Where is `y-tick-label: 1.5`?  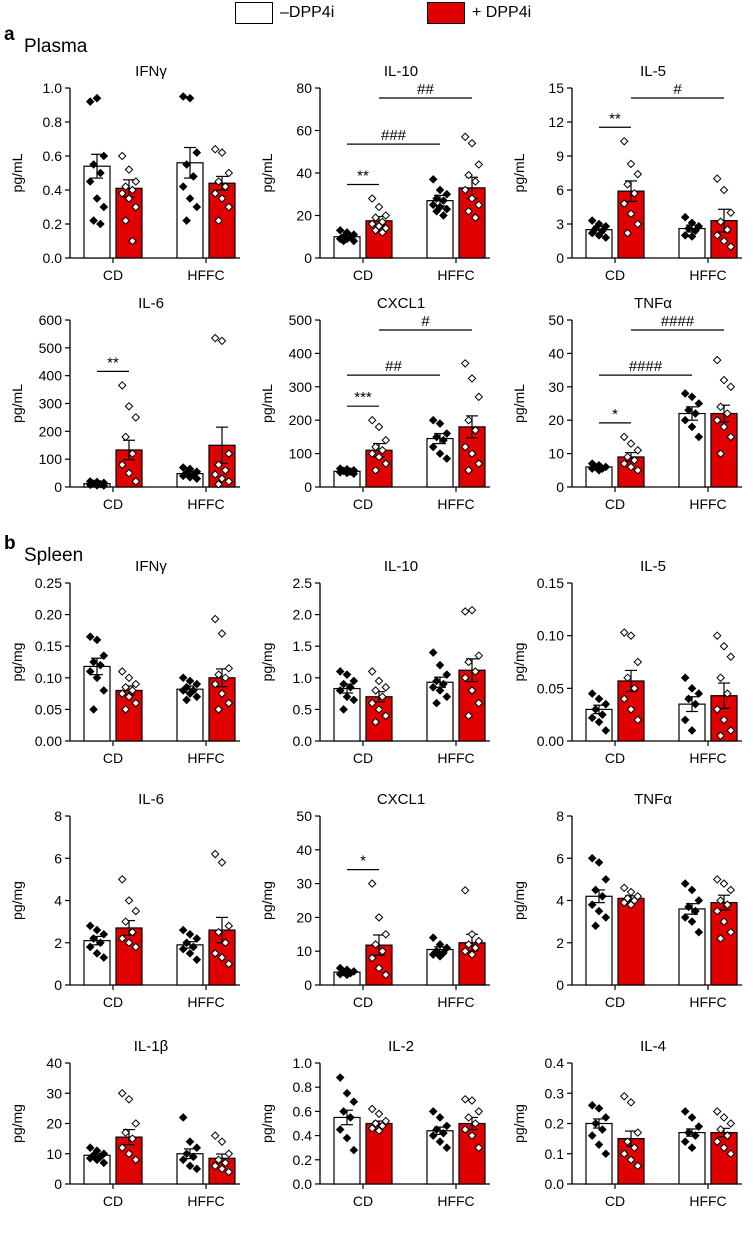 y-tick-label: 1.5 is located at coordinates (303, 646).